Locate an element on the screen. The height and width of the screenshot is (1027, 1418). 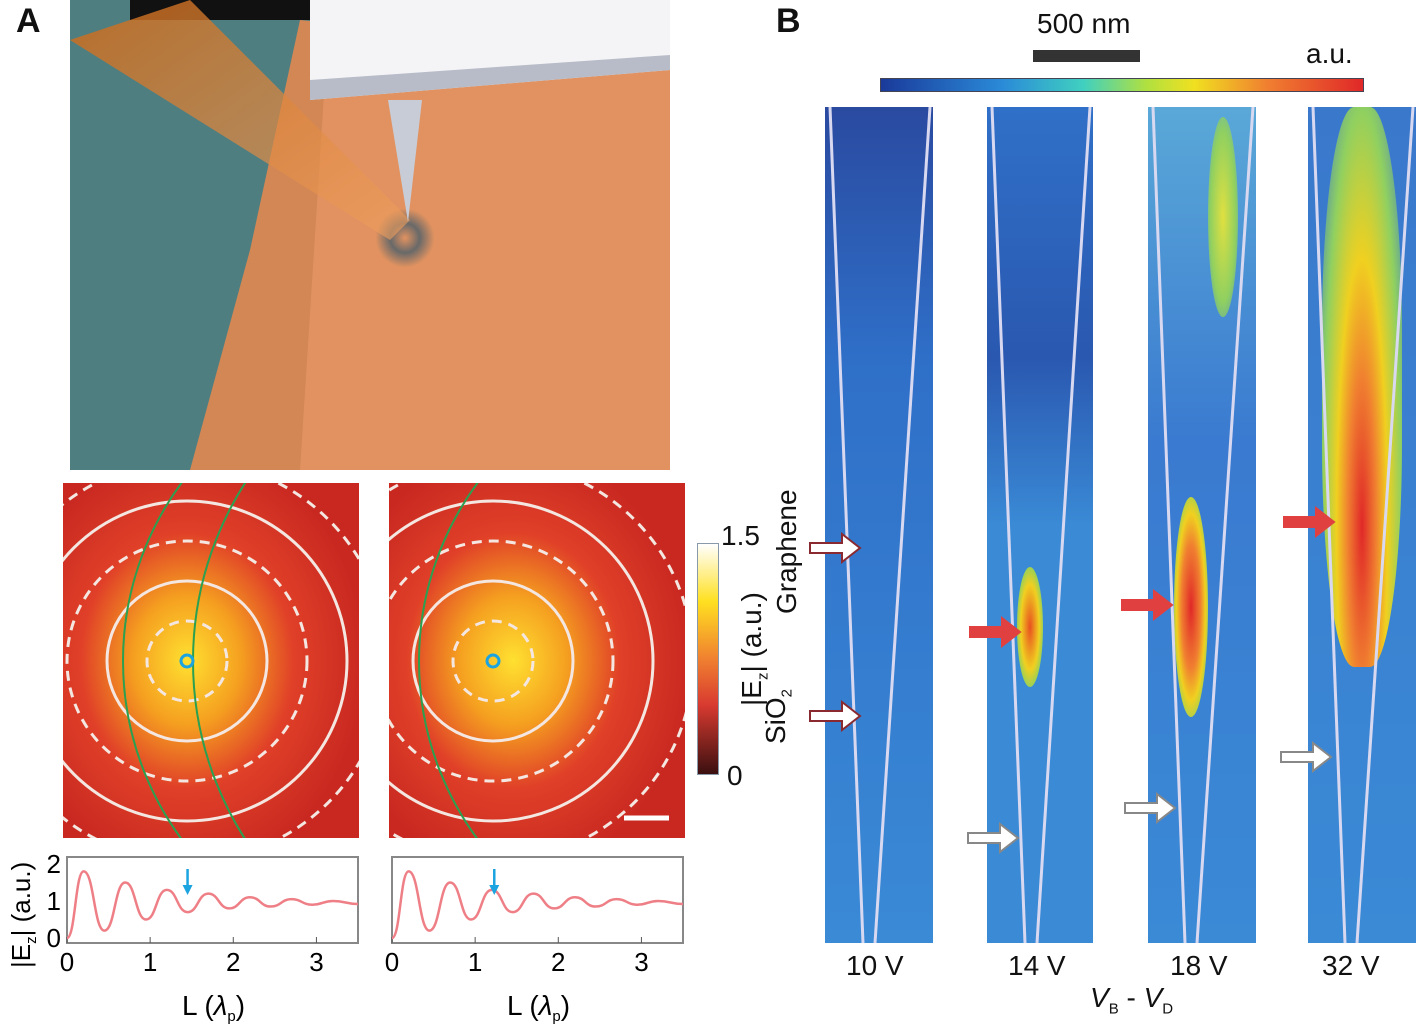
sio2-edge-arrow is located at coordinates (835, 716).